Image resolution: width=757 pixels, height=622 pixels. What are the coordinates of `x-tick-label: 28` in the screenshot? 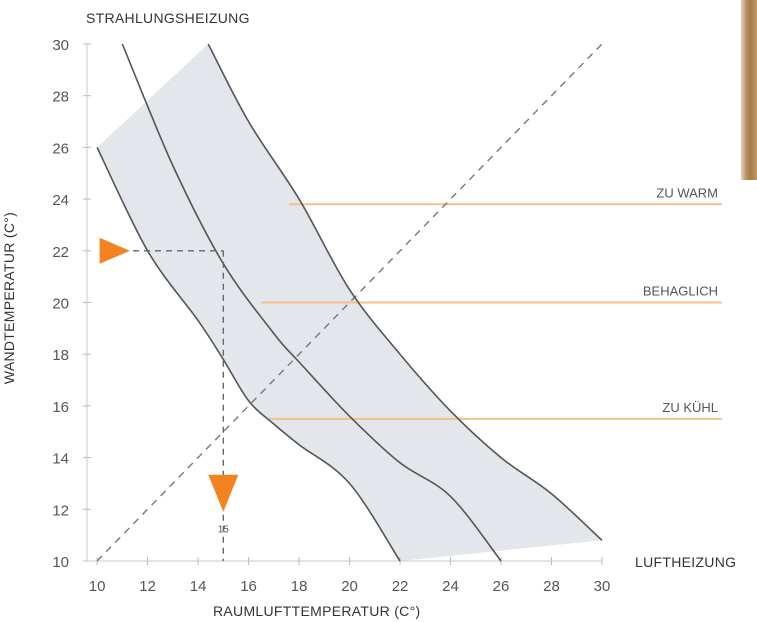 It's located at (551, 586).